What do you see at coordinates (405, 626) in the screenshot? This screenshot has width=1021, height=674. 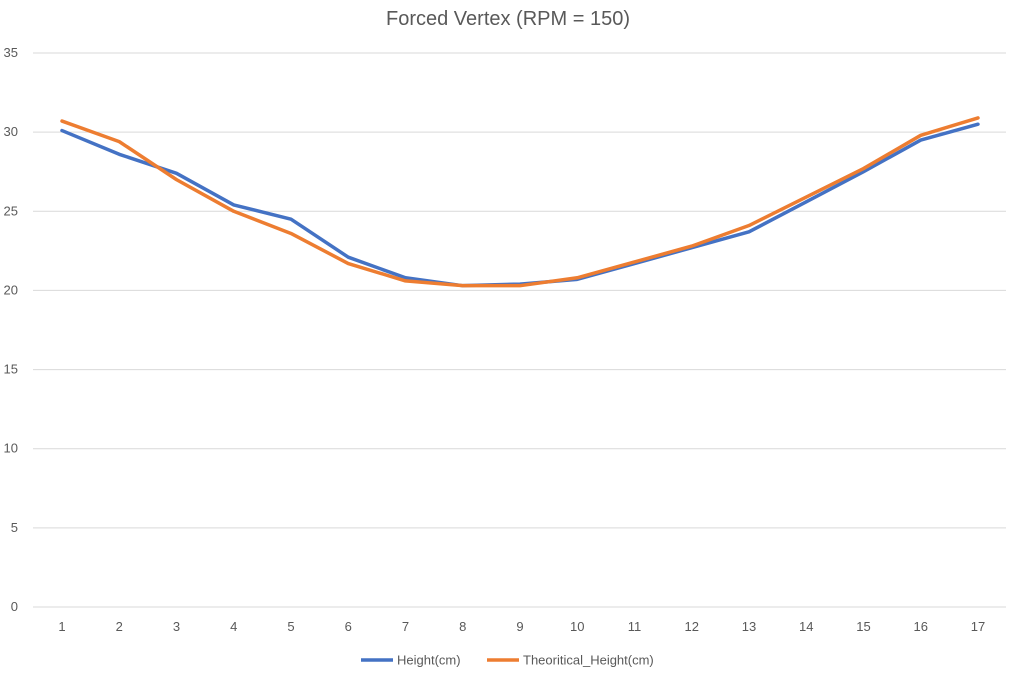 I see `x-tick-label: 7` at bounding box center [405, 626].